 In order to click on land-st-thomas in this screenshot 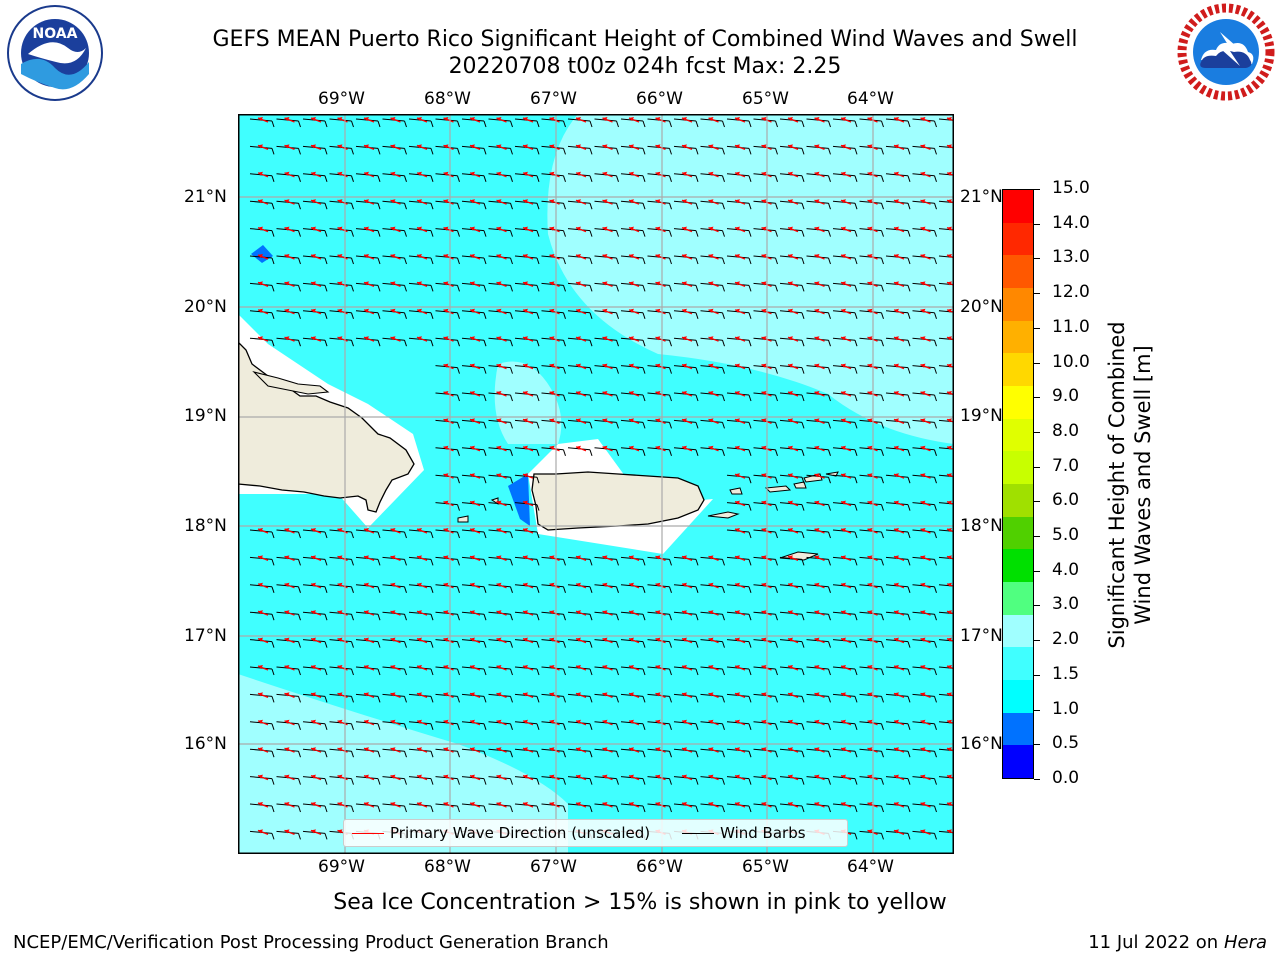, I will do `click(778, 489)`.